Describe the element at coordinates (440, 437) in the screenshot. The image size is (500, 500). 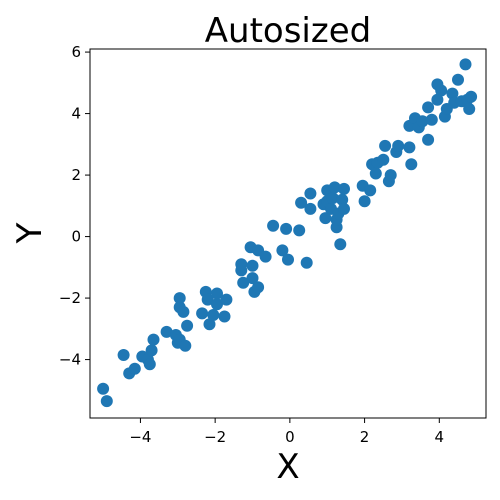
I see `x-tick-label: 4` at that location.